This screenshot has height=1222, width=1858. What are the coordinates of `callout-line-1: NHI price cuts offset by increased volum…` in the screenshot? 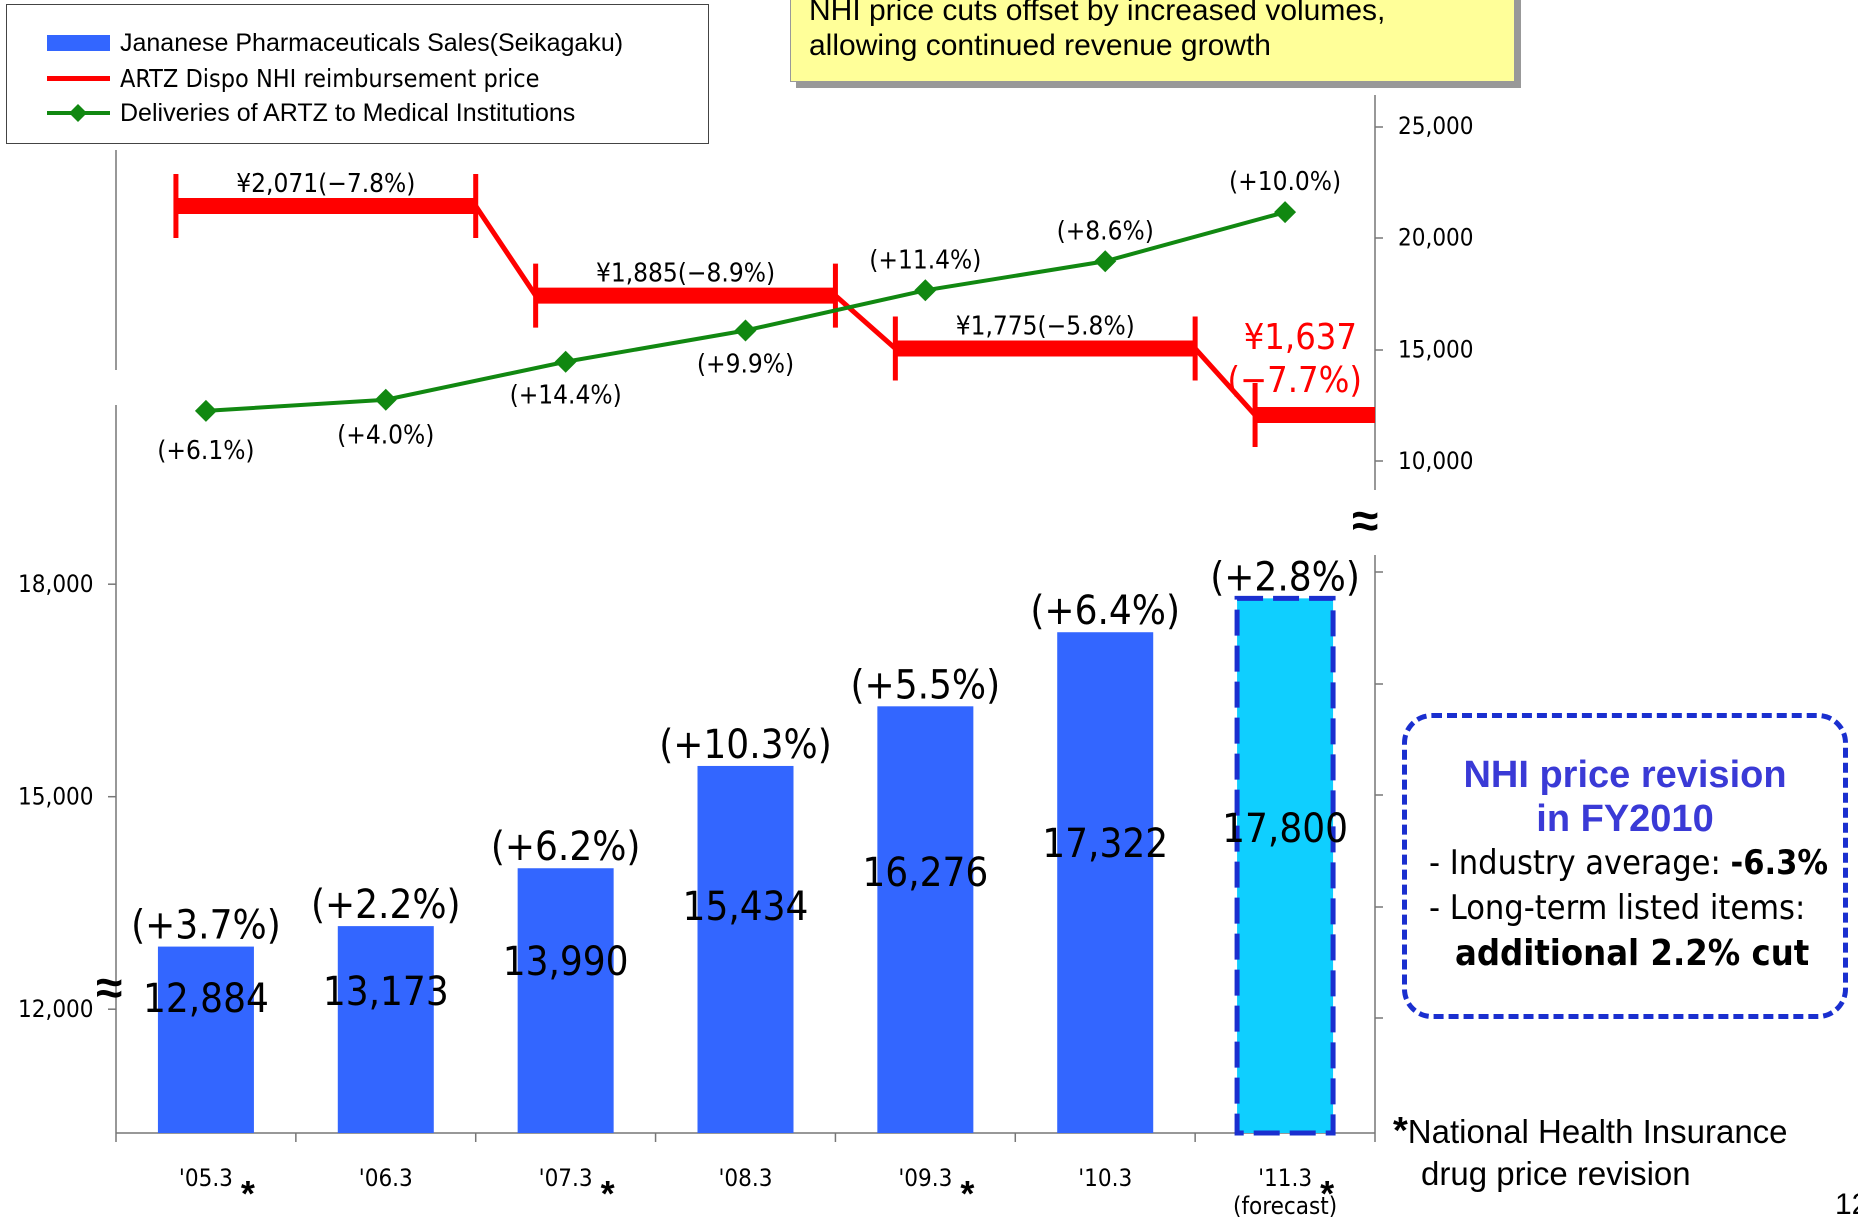 It's located at (1097, 13).